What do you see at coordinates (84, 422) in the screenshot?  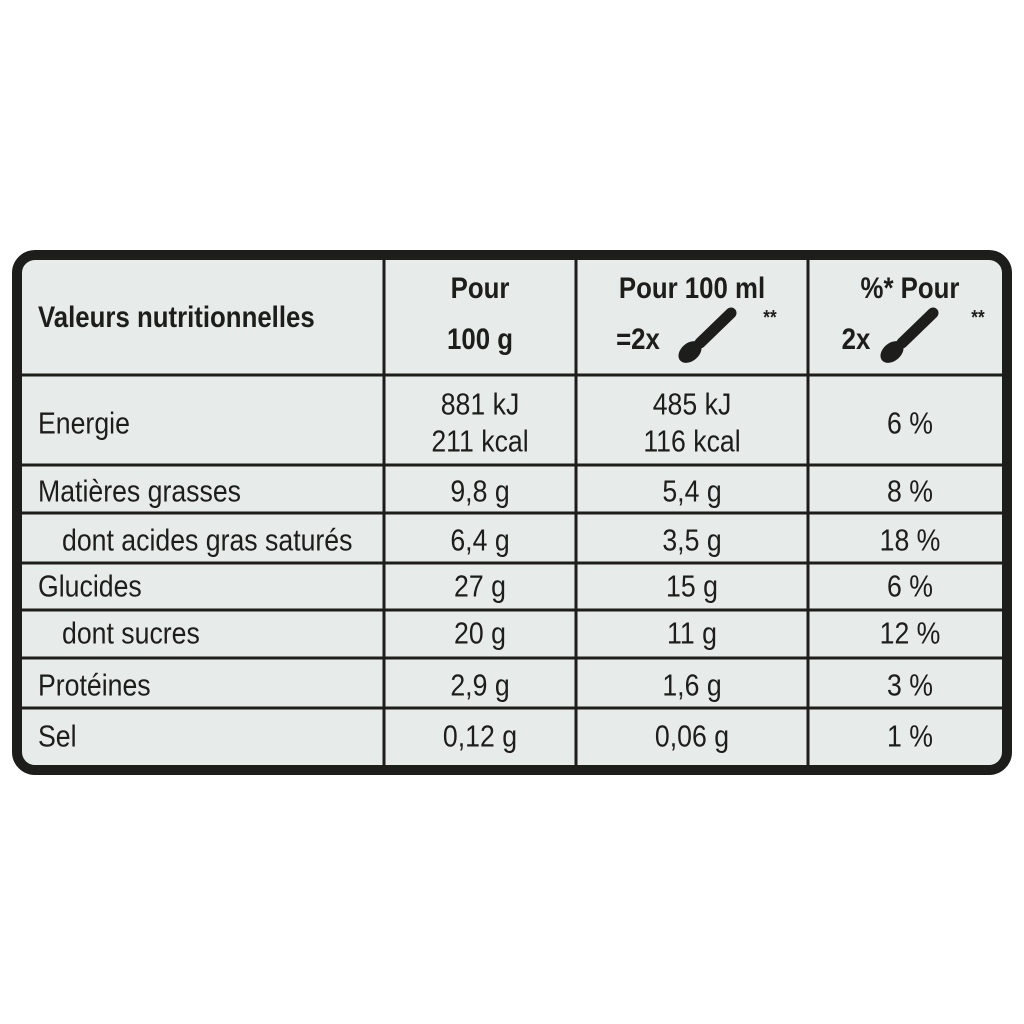 I see `row-label: Energie` at bounding box center [84, 422].